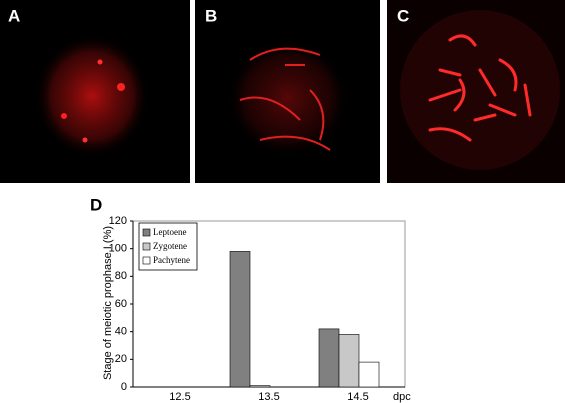 This screenshot has height=403, width=565. I want to click on y-axis-label: Stage of meiotic prophase I (%), so click(108, 303).